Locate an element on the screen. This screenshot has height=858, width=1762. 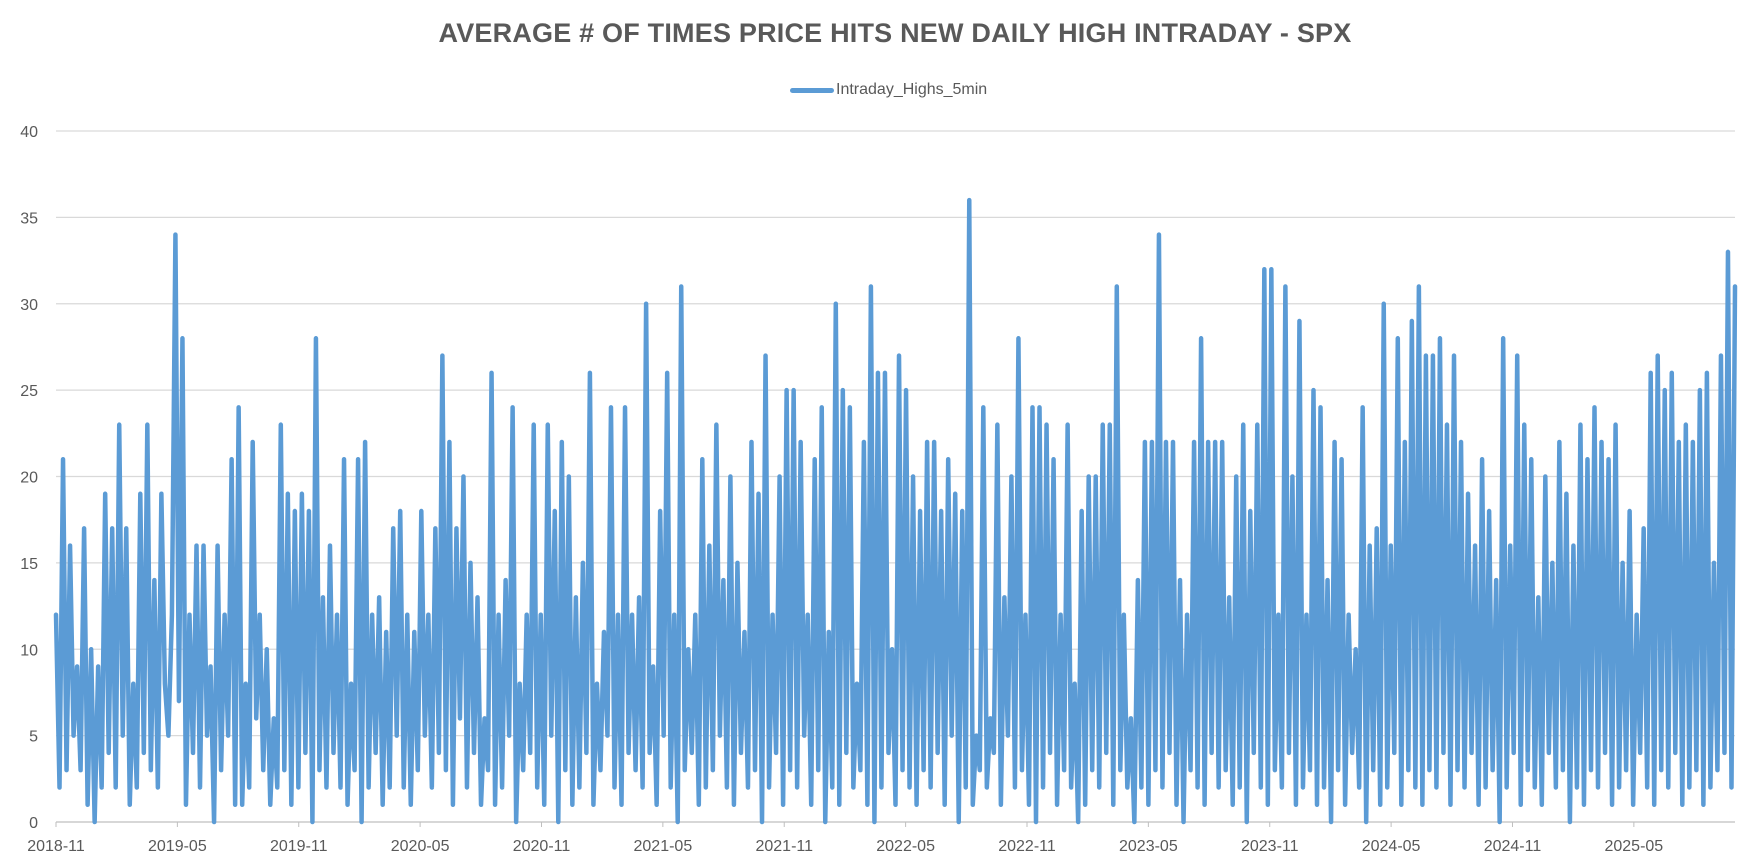
y-tick-label: 25 is located at coordinates (29, 391).